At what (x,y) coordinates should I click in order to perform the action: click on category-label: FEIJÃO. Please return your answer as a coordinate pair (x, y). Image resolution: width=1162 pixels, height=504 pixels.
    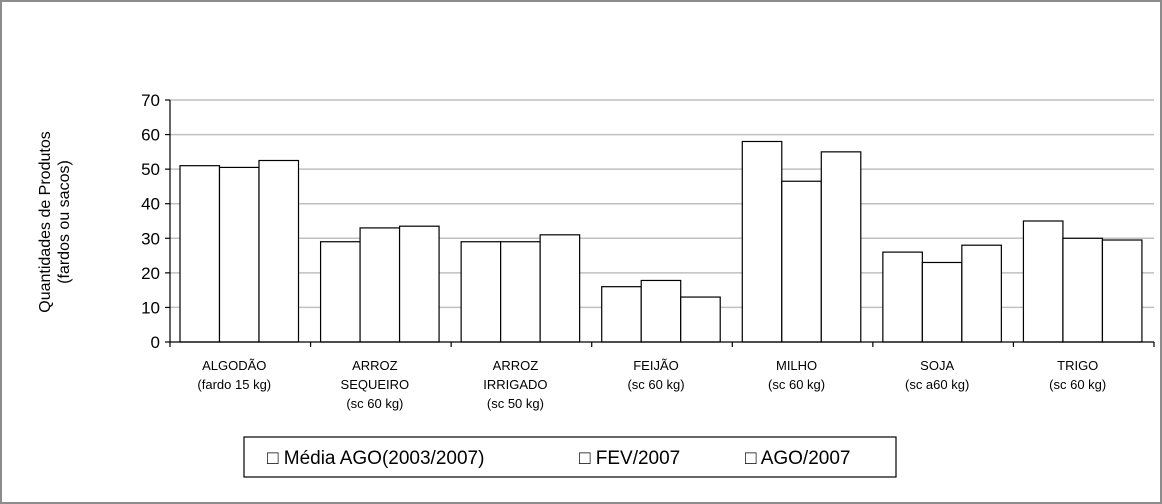
    Looking at the image, I should click on (656, 365).